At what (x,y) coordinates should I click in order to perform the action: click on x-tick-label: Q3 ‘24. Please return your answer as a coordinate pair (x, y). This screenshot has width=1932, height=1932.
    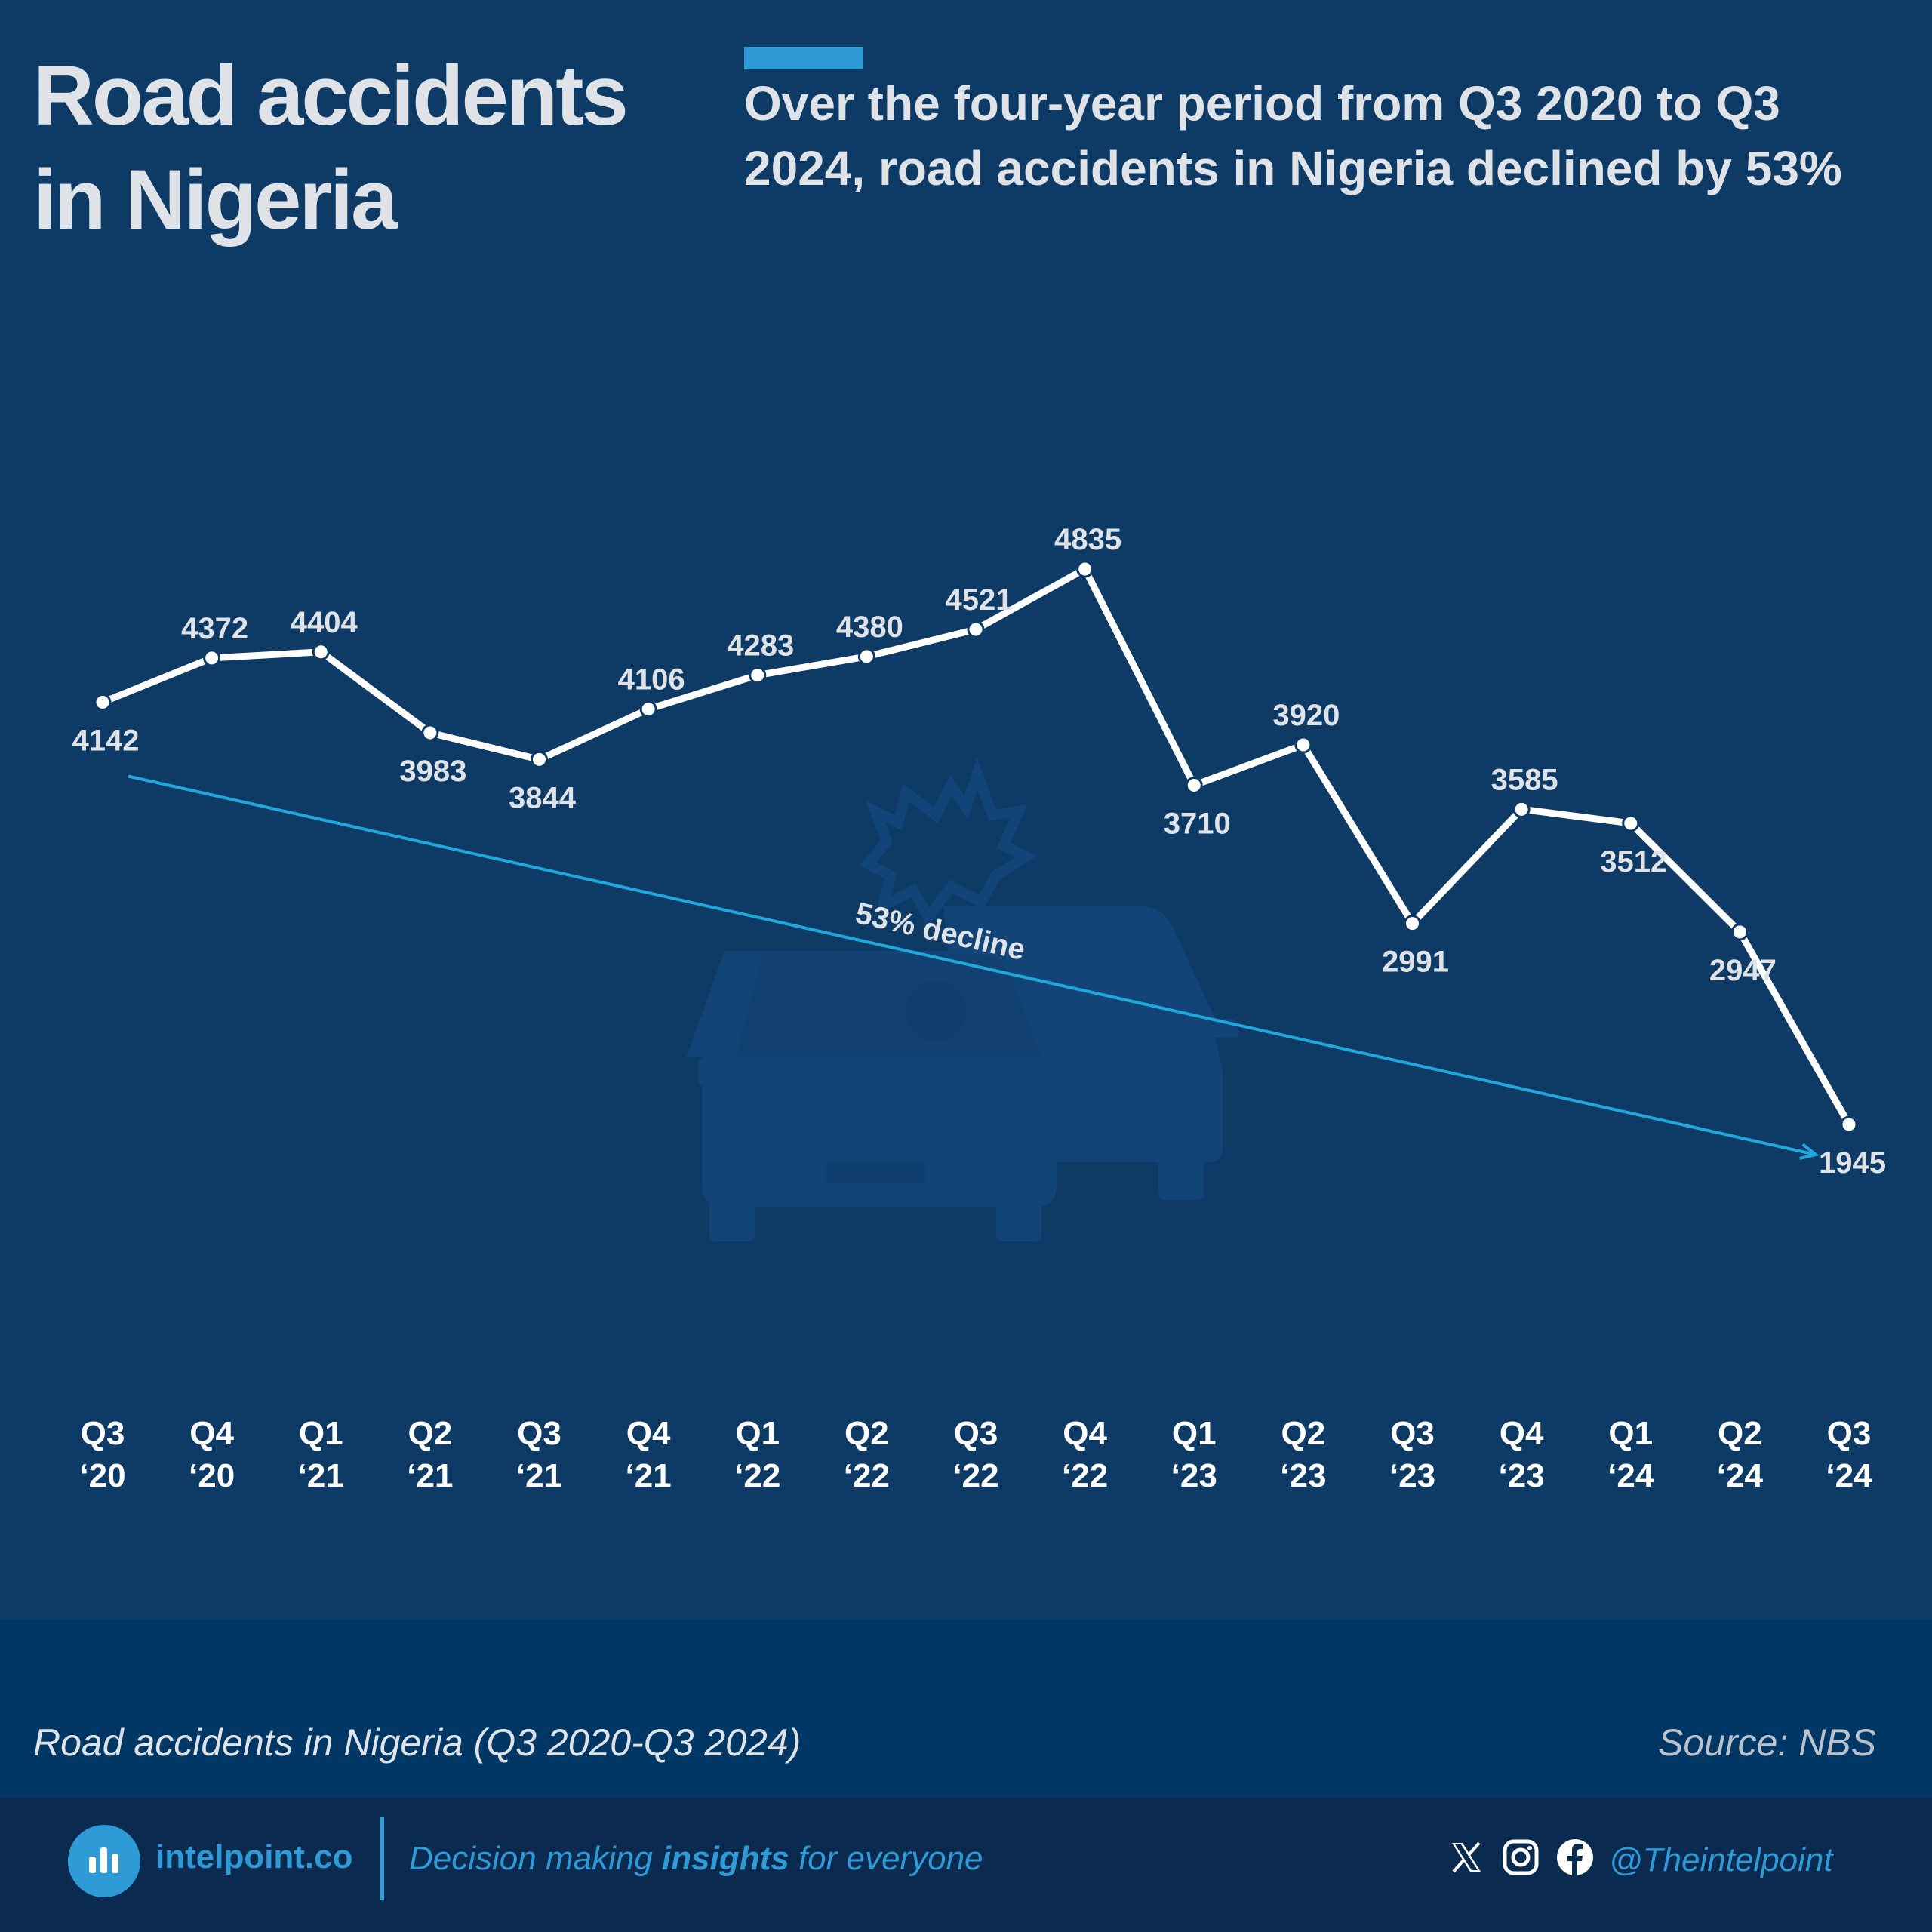
    Looking at the image, I should click on (1849, 1454).